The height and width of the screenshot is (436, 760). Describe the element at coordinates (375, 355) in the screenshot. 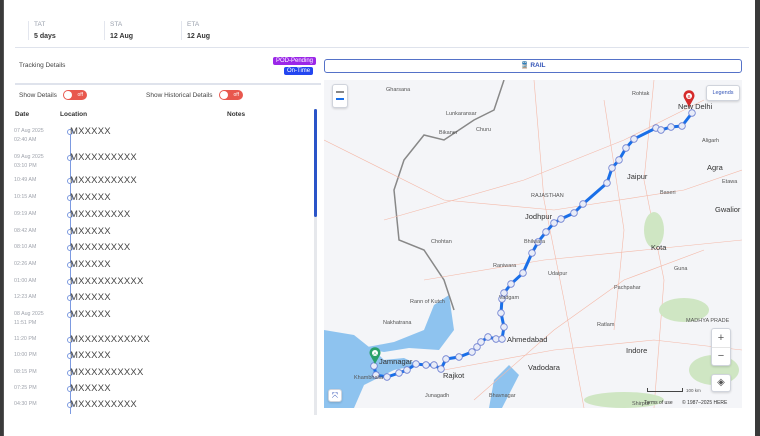

I see `start-marker-icon: A` at that location.